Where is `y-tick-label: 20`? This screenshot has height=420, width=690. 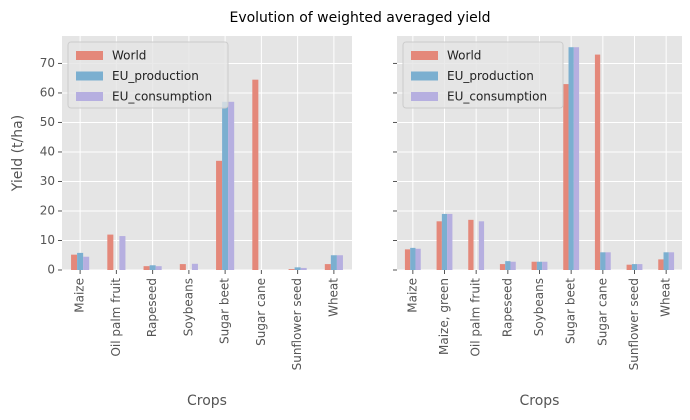 y-tick-label: 20 is located at coordinates (47, 210).